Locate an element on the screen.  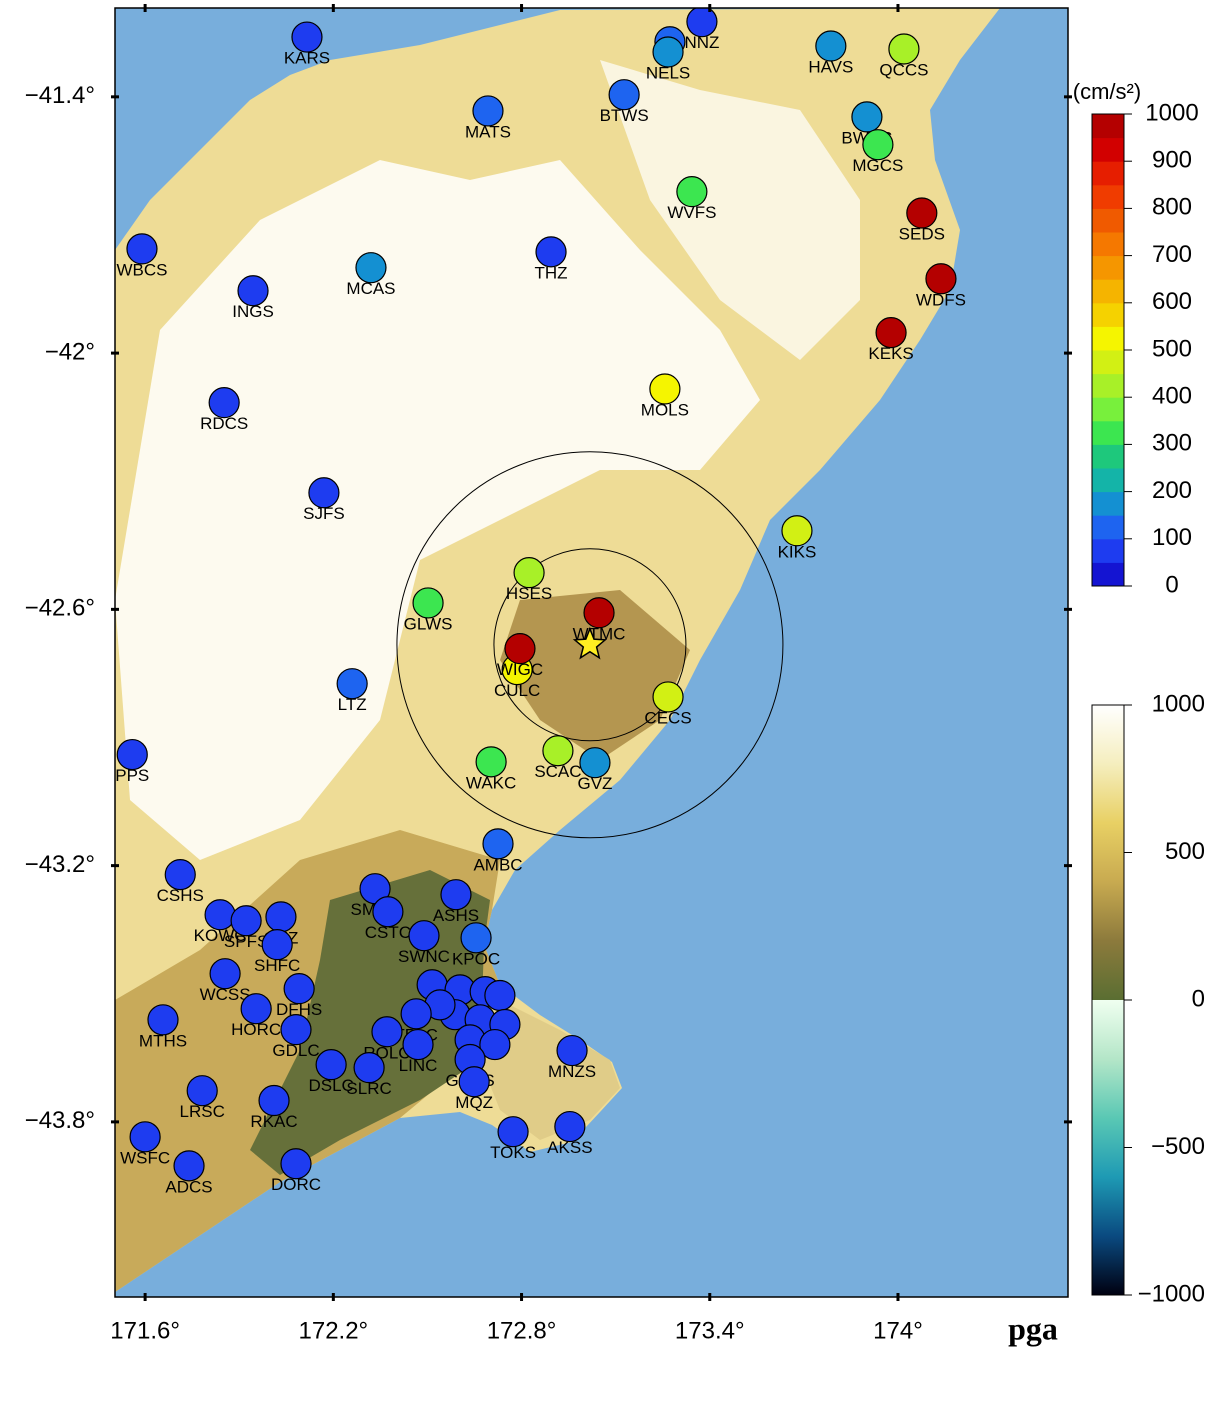
station-label: PPS is located at coordinates (132, 775).